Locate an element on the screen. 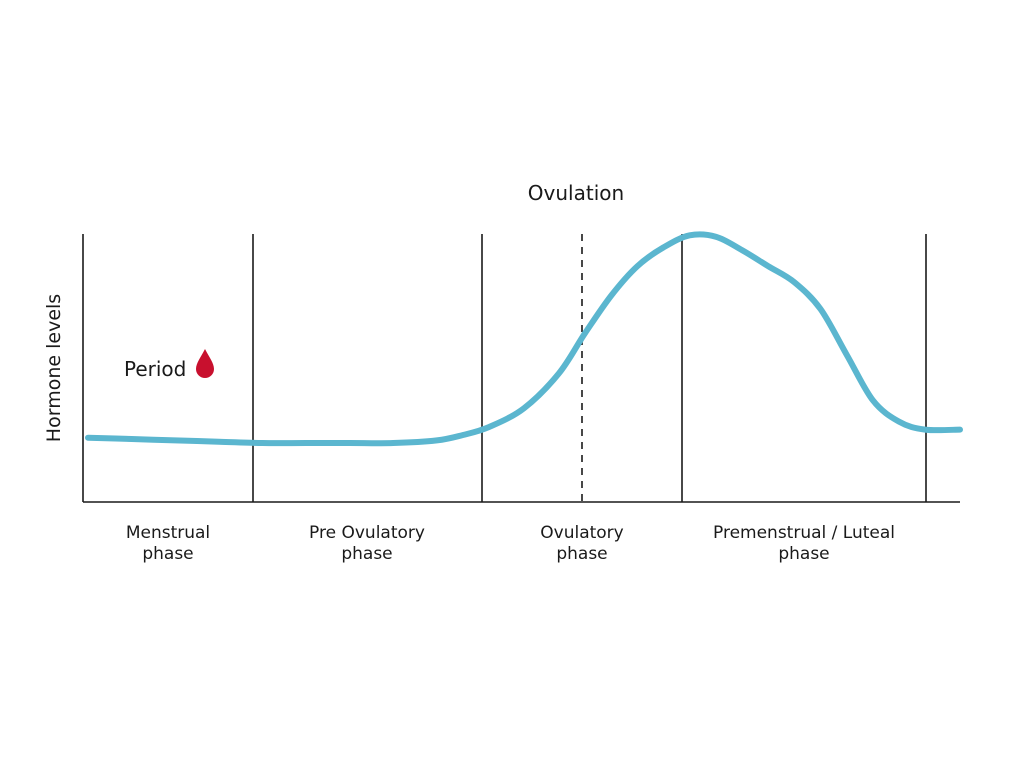 The width and height of the screenshot is (1024, 768). phase-label-menstrual: Menstrual phase is located at coordinates (168, 543).